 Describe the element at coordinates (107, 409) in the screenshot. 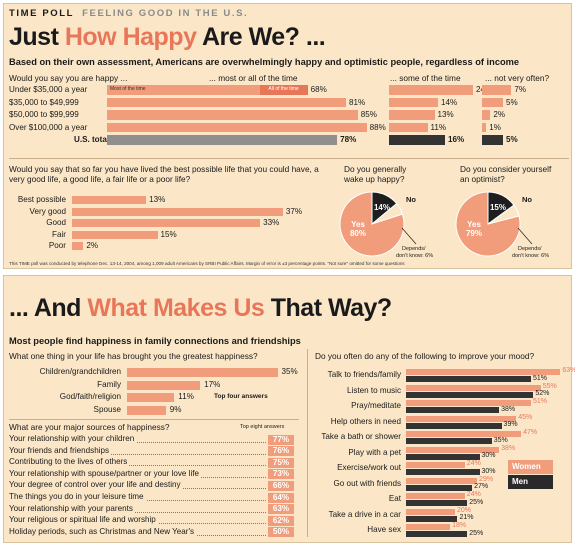

I see `greatest-label: Spouse` at that location.